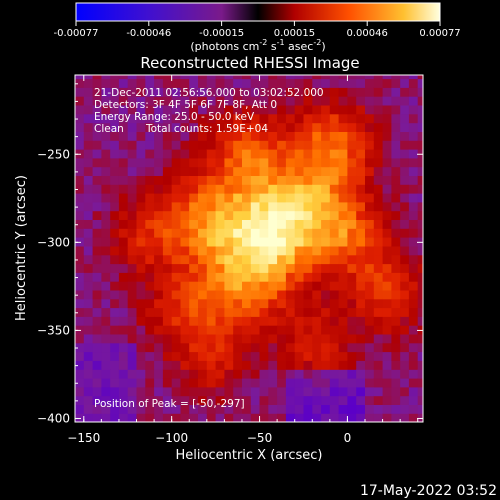 Image resolution: width=500 pixels, height=500 pixels. What do you see at coordinates (258, 12) in the screenshot?
I see `colorbar-gradient` at bounding box center [258, 12].